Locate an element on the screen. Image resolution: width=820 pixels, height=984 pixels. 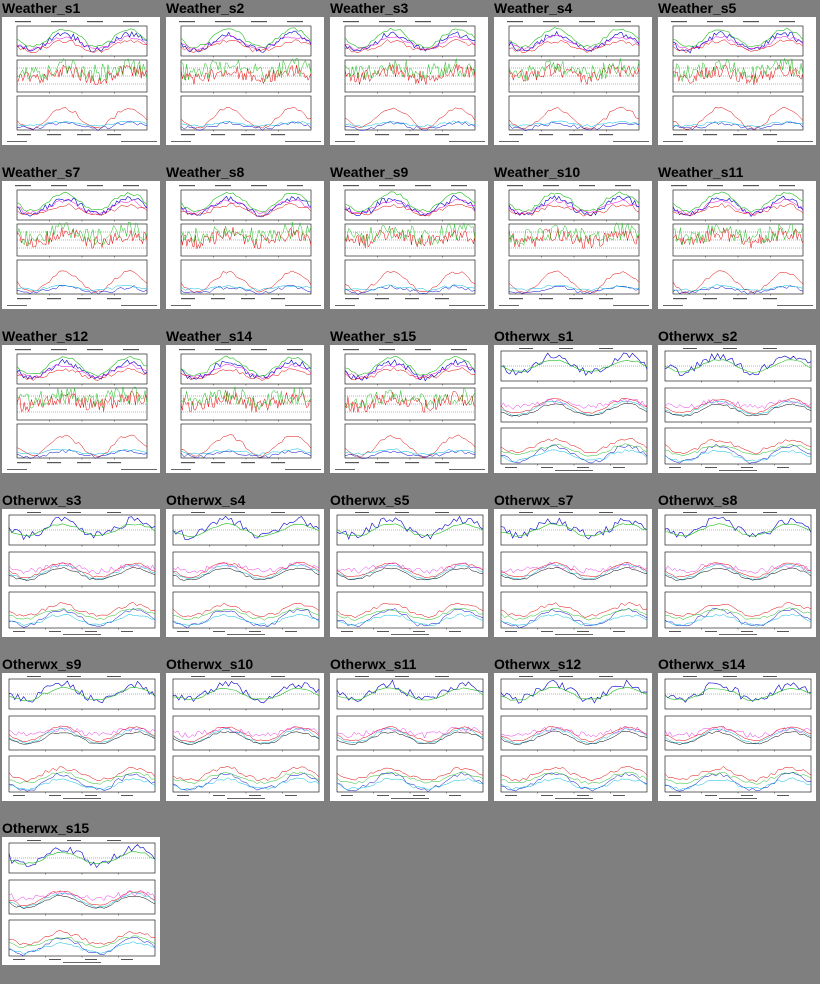
thumbnail-card: Weather_s9 is located at coordinates (410, 246).